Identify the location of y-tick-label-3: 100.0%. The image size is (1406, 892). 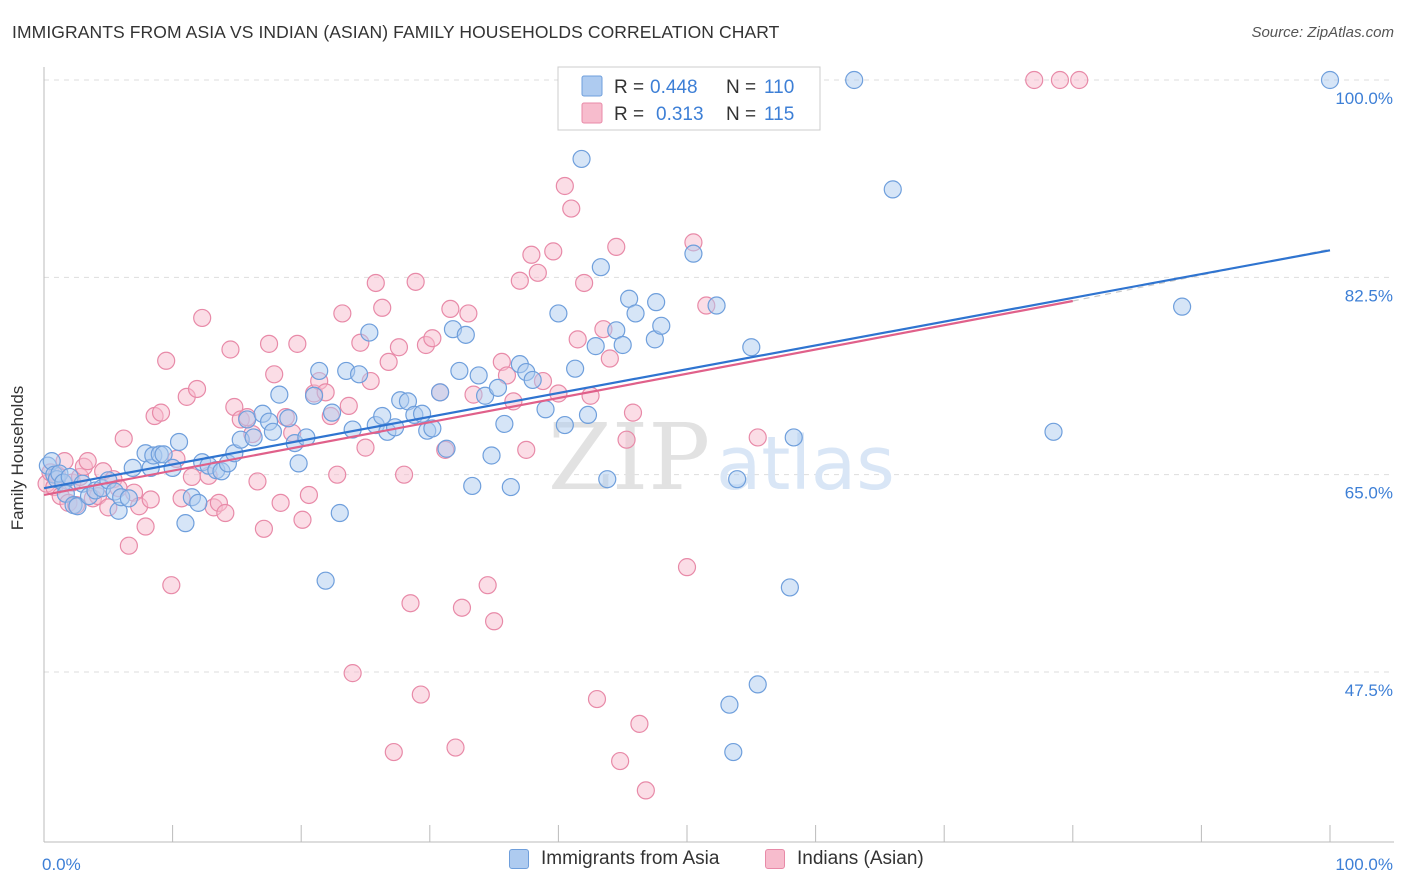
(1364, 98).